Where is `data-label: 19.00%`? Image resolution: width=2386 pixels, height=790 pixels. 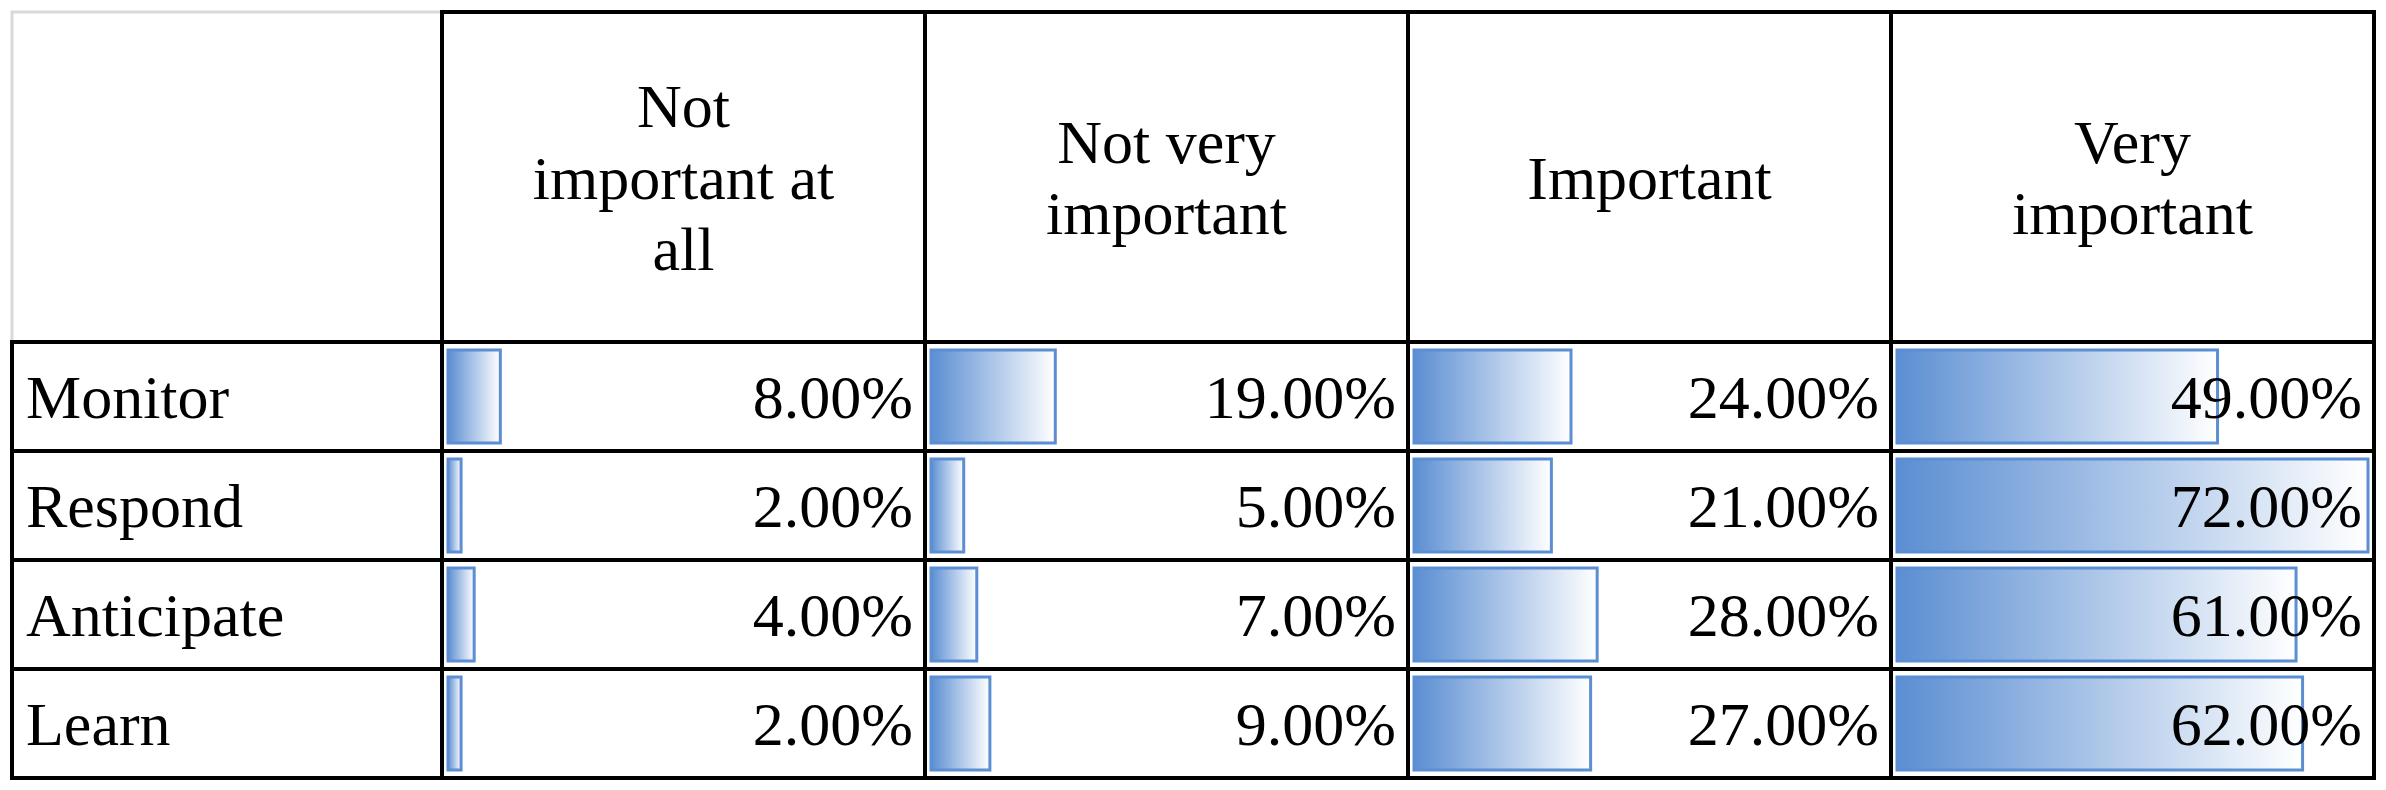 data-label: 19.00% is located at coordinates (1300, 397).